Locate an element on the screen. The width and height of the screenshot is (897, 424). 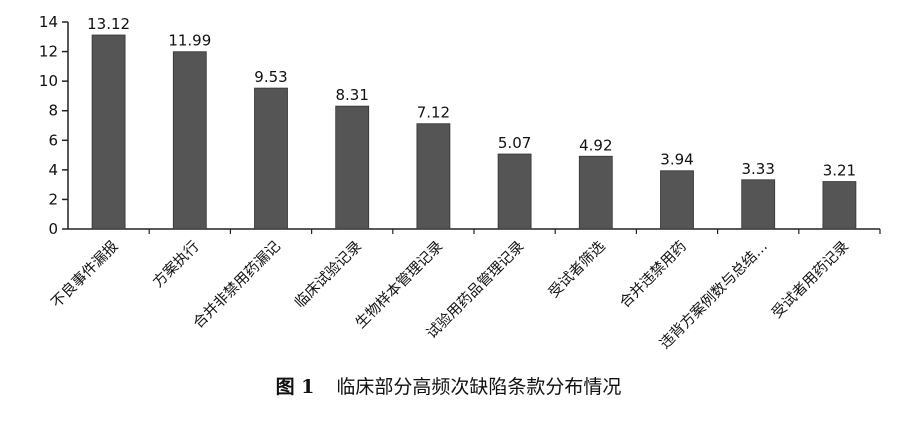
y-tick-label: 8 is located at coordinates (53, 111).